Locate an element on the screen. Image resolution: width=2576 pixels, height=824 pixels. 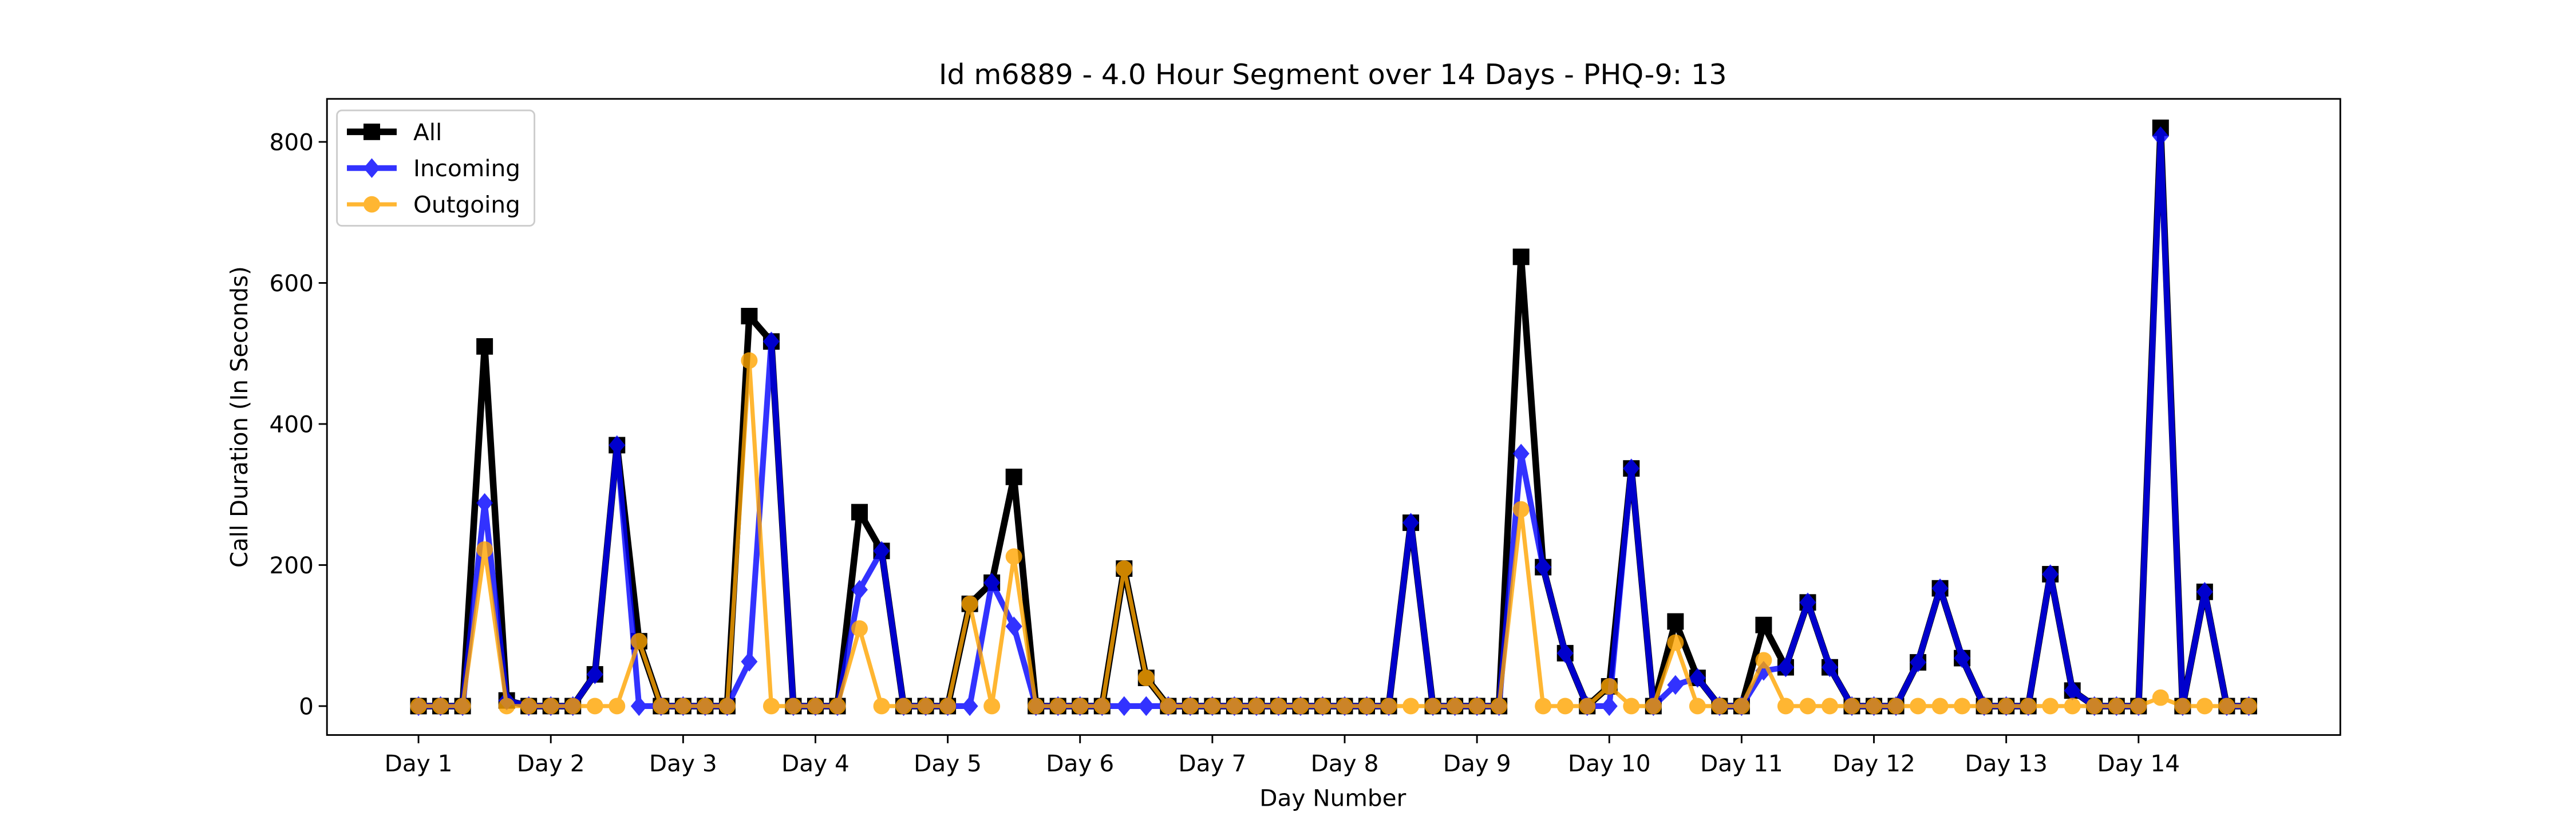
x-tick-label: Day 6 is located at coordinates (1080, 763).